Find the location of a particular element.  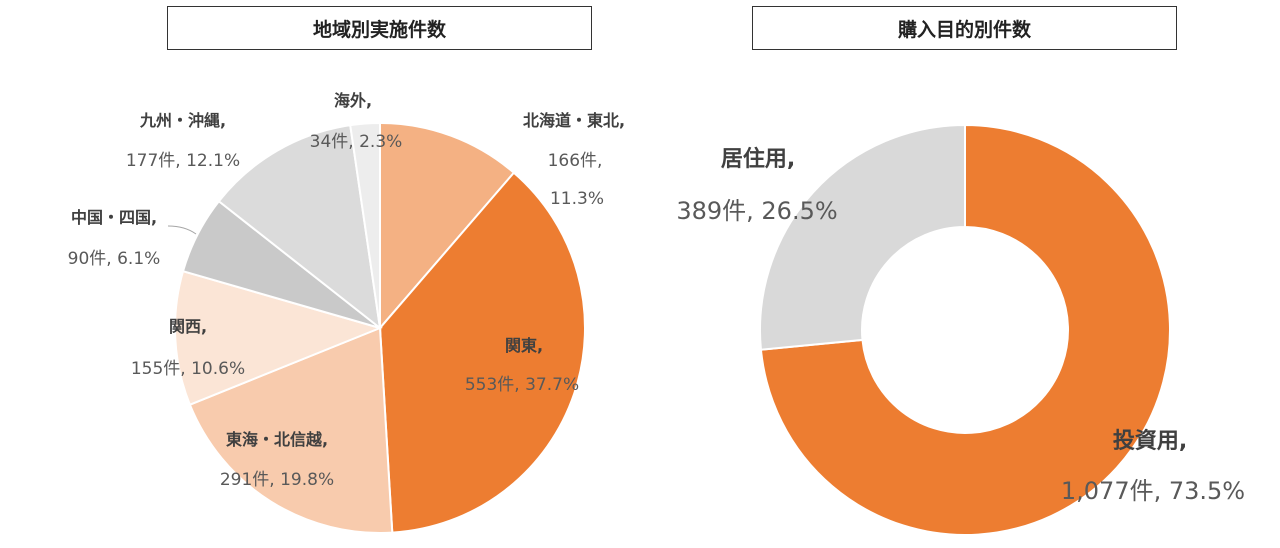

label-kanto-value: 553件, 37.7% is located at coordinates (522, 385).